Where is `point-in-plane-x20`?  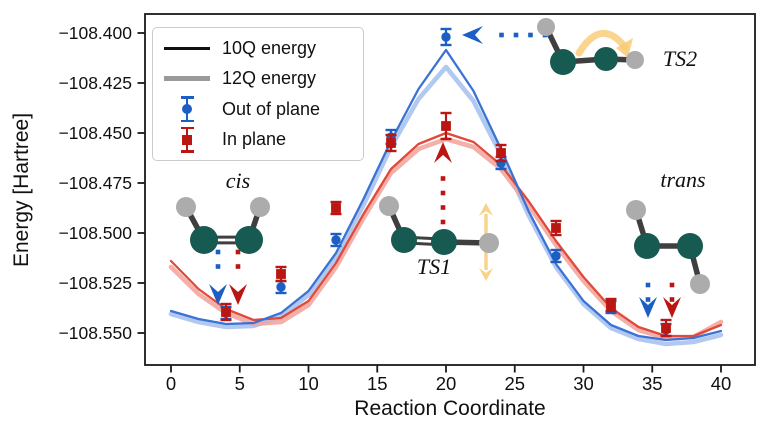
point-in-plane-x20 is located at coordinates (446, 126).